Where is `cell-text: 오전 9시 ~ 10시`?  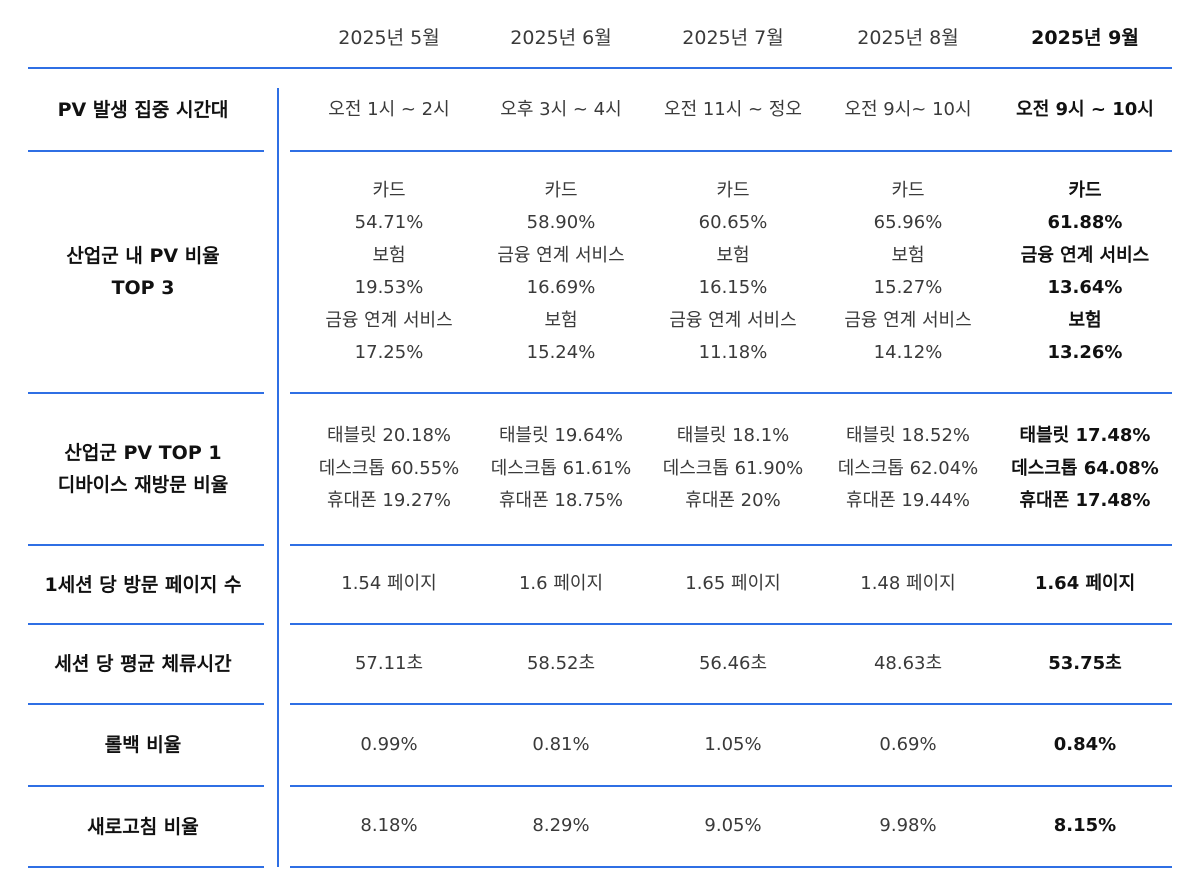 cell-text: 오전 9시 ~ 10시 is located at coordinates (1085, 109).